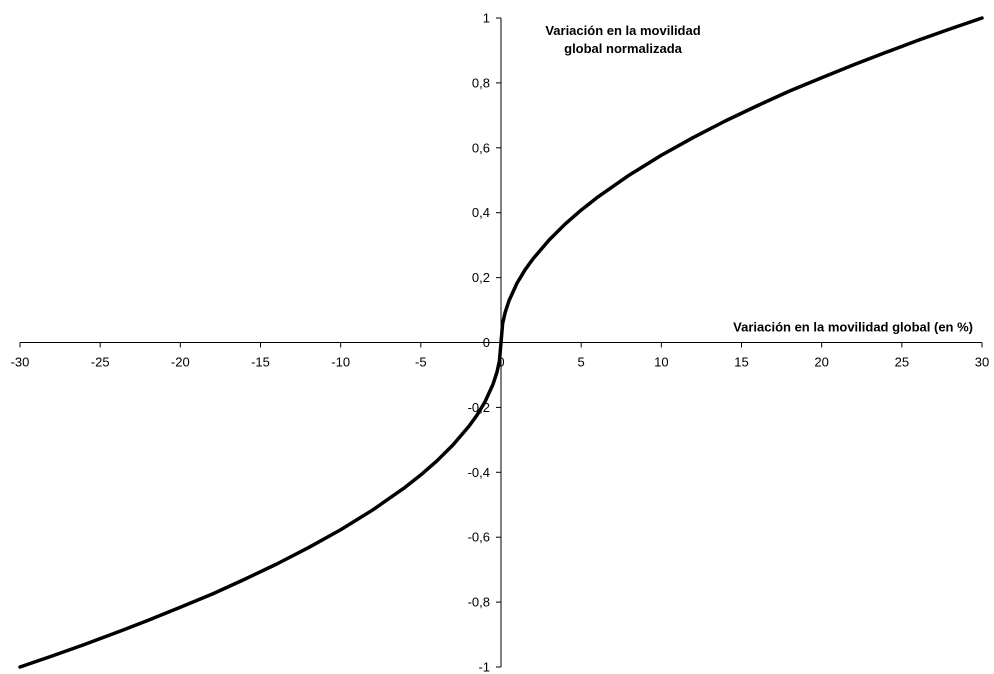 The height and width of the screenshot is (674, 994). What do you see at coordinates (20, 362) in the screenshot?
I see `x-tick-label: -30` at bounding box center [20, 362].